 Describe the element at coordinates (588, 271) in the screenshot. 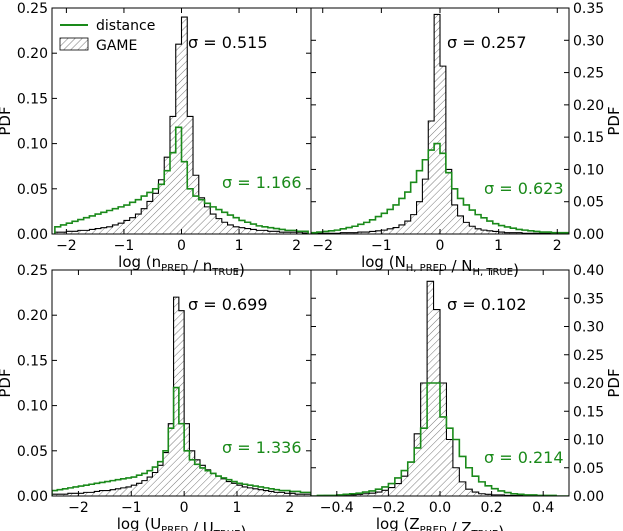

I see `y-tick-label: 0.40` at that location.